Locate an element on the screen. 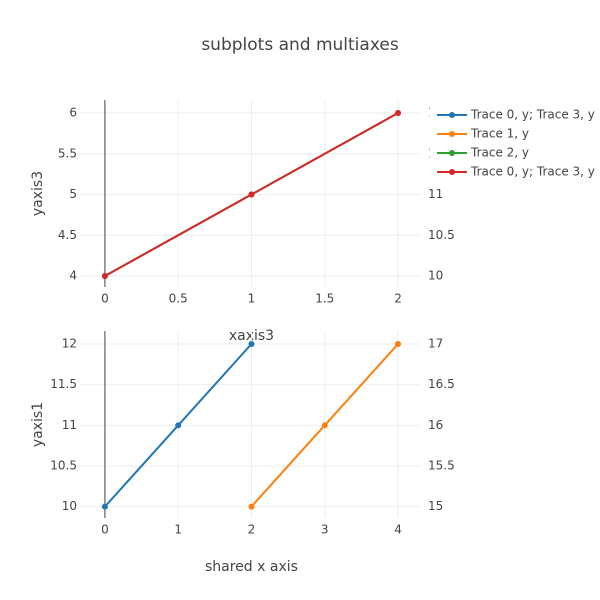  y2-tick-label: 16.5 is located at coordinates (441, 384).